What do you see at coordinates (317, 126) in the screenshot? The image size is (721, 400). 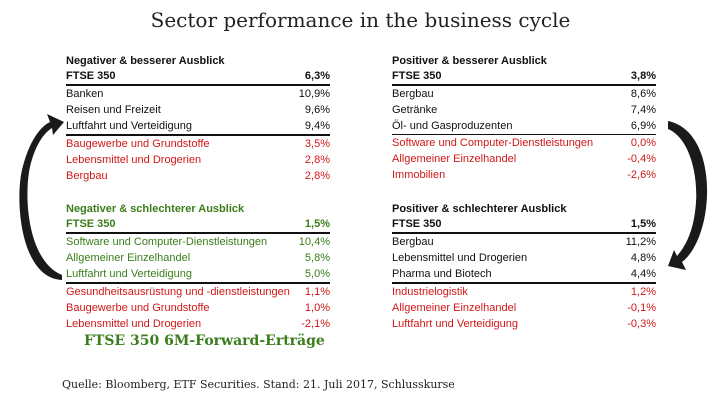 I see `sector-value: 9,4%` at bounding box center [317, 126].